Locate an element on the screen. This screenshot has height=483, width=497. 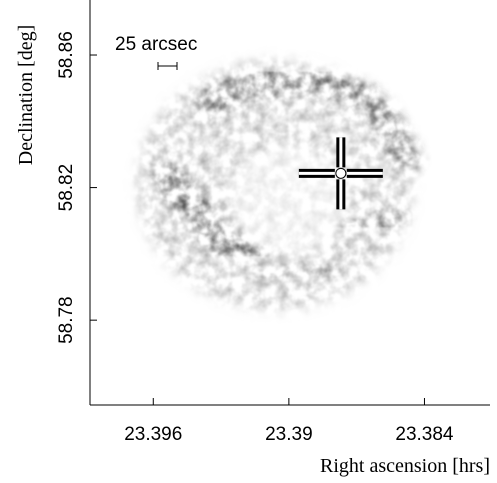
x-tick-label: 23.396 is located at coordinates (153, 434).